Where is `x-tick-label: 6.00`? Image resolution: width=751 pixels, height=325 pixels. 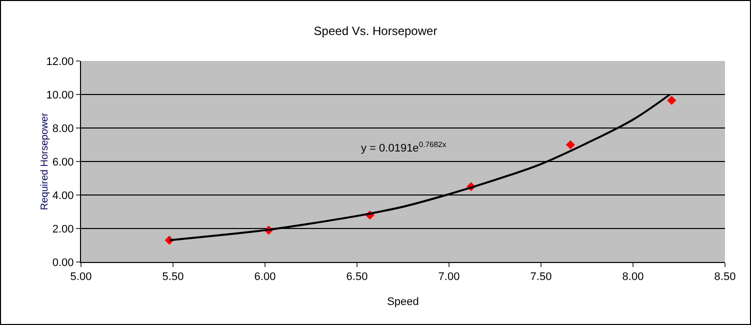 x-tick-label: 6.00 is located at coordinates (265, 277).